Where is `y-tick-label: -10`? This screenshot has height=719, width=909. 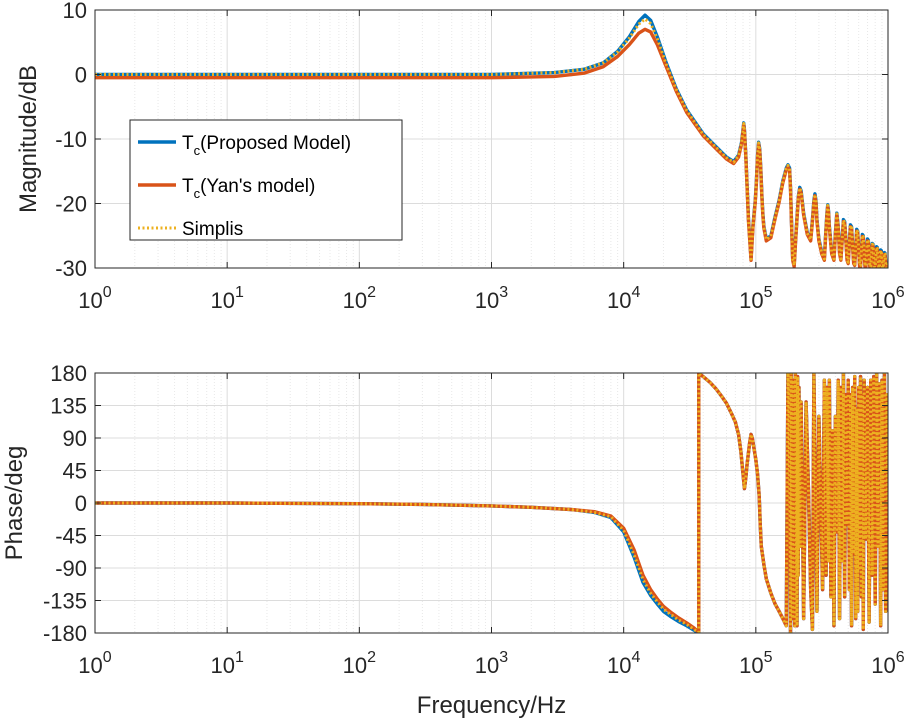 y-tick-label: -10 is located at coordinates (71, 139).